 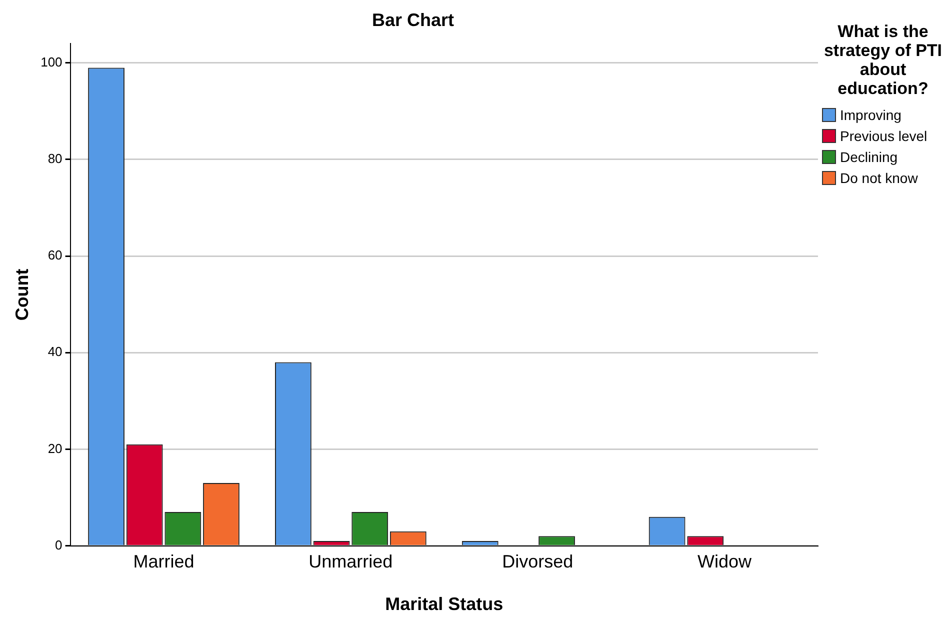 What do you see at coordinates (879, 178) in the screenshot?
I see `legend-label: Do not know` at bounding box center [879, 178].